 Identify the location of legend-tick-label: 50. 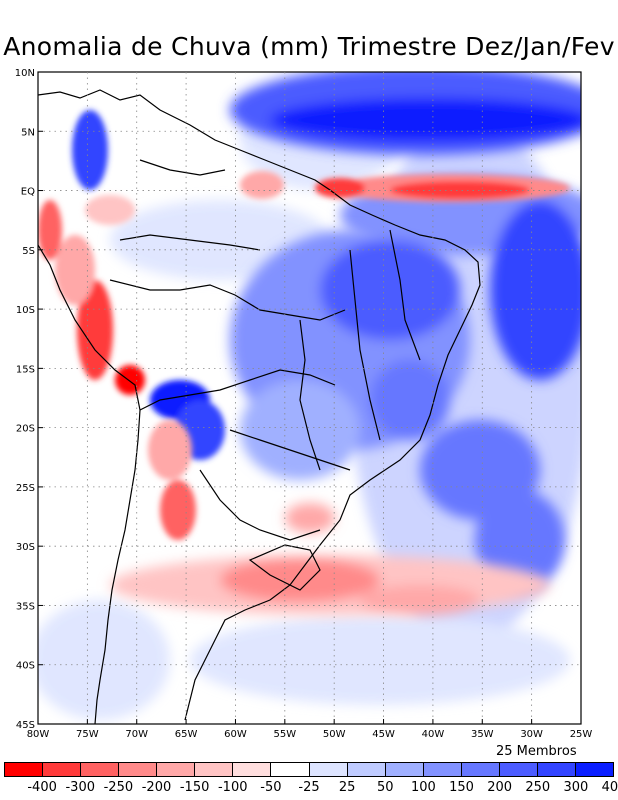
(385, 787).